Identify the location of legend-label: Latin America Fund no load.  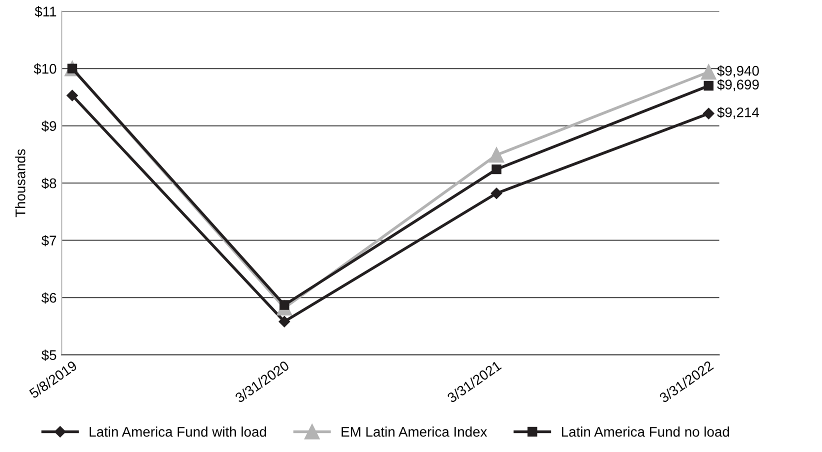
(646, 431).